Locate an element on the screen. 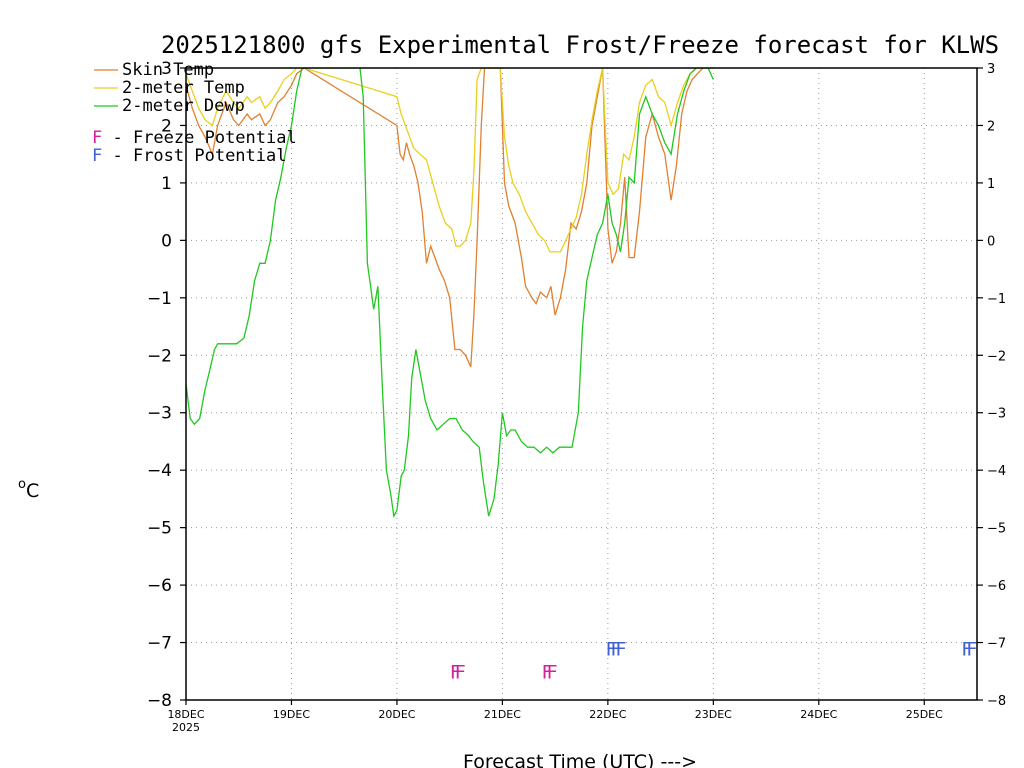 This screenshot has width=1024, height=768. x-tick-label: 24DEC is located at coordinates (818, 714).